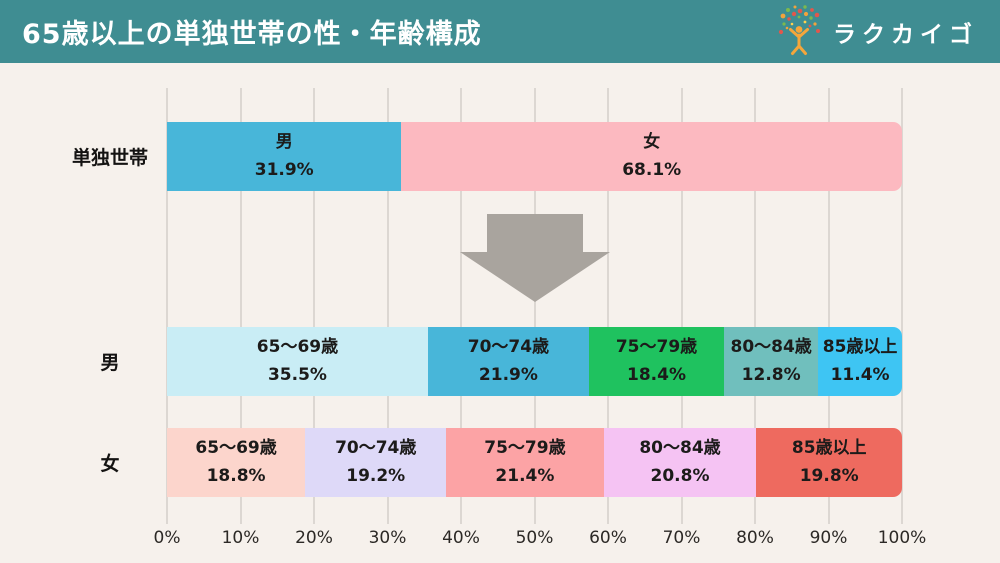 The width and height of the screenshot is (1000, 563). Describe the element at coordinates (297, 374) in the screenshot. I see `segment-value: 35.5%` at that location.